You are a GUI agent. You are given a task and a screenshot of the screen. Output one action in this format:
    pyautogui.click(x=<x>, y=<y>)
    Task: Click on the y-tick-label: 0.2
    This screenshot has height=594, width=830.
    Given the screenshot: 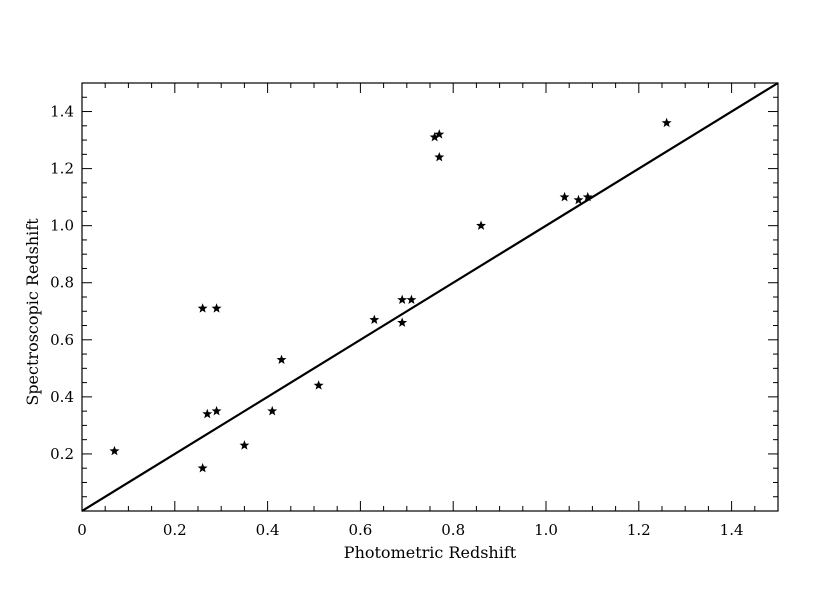 What is the action you would take?
    pyautogui.click(x=62, y=454)
    